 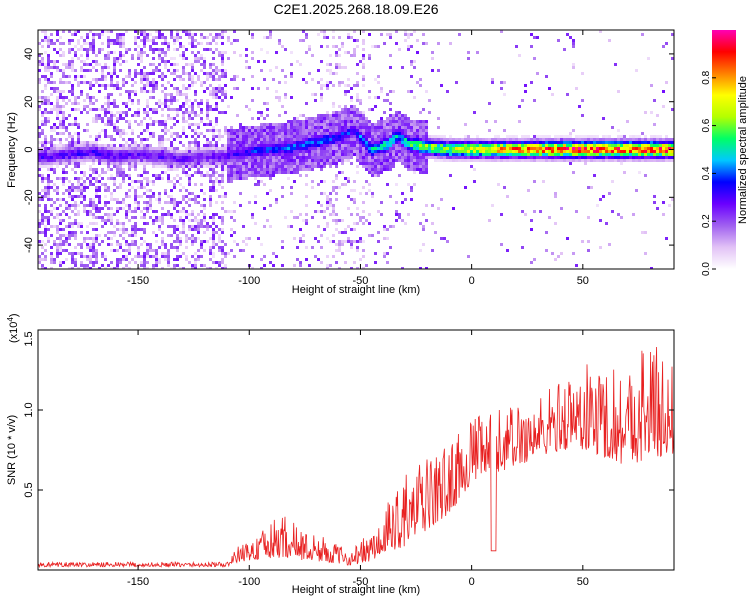 I want to click on y-tick-label: 1.0, so click(x=29, y=409).